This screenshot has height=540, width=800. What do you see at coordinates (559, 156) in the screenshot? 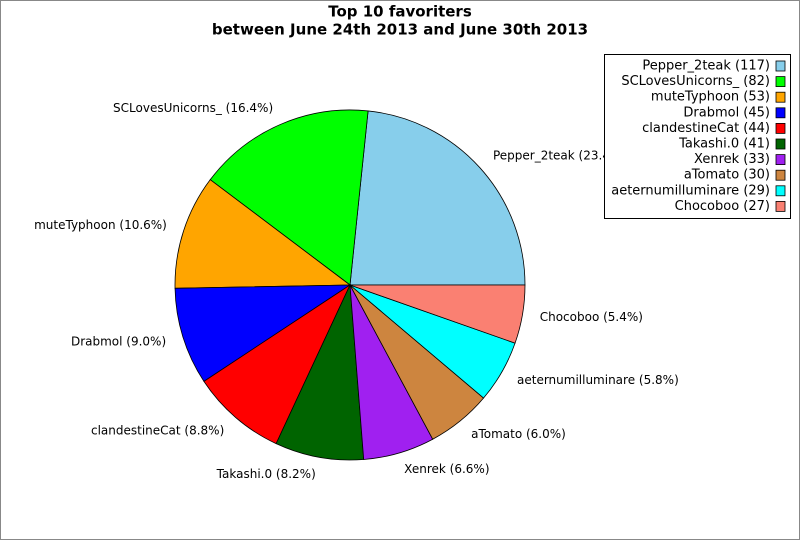
I see `slice-label: Pepper_2teak (23.4%)` at bounding box center [559, 156].